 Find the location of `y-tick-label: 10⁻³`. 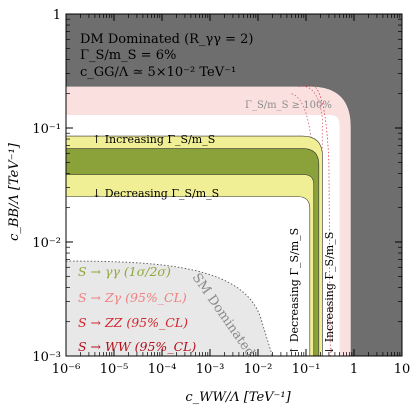

y-tick-label: 10⁻³ is located at coordinates (46, 357).